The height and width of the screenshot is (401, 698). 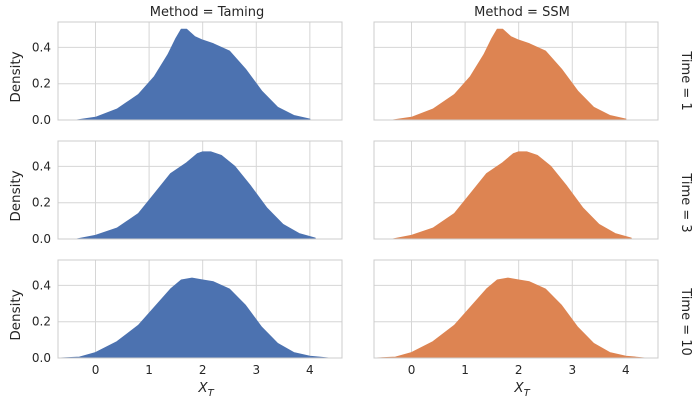 I want to click on col-title-ssm: Method = SSM, so click(x=522, y=12).